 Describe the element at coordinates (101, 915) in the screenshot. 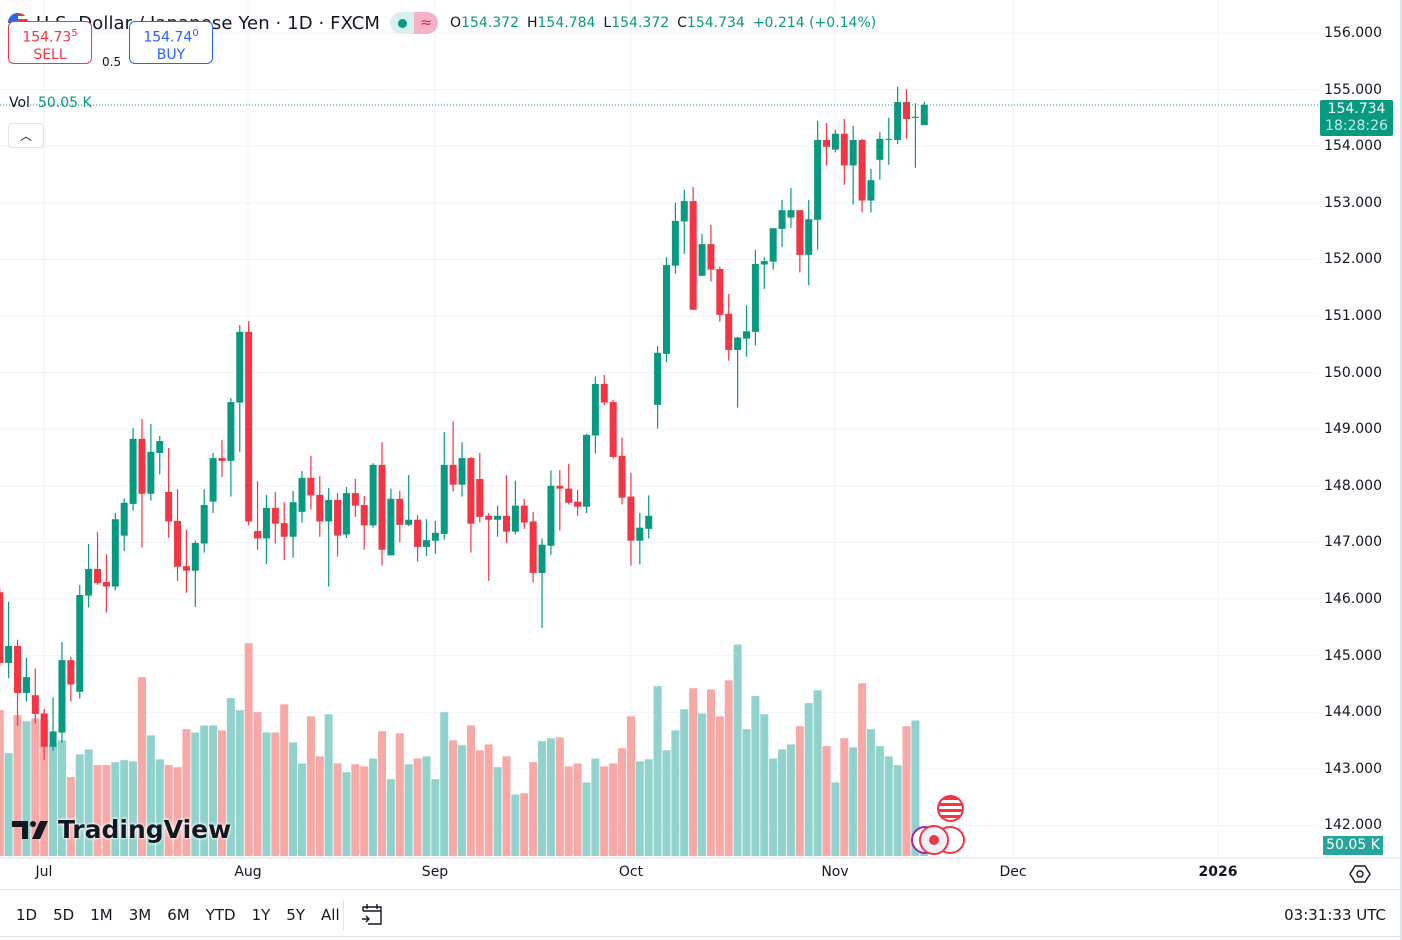

I see `range-button-1m: 1M` at that location.